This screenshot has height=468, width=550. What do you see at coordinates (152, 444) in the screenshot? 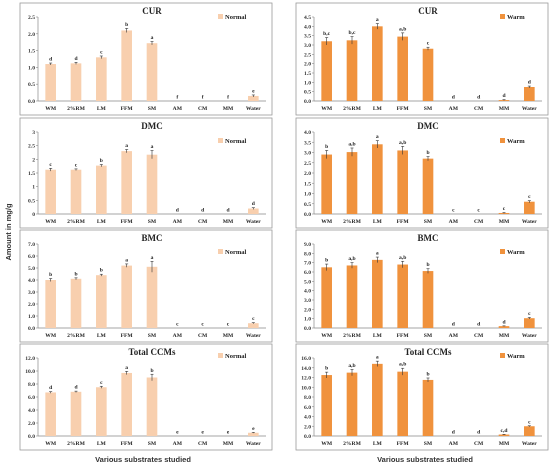
I see `category-label: SM` at bounding box center [152, 444].